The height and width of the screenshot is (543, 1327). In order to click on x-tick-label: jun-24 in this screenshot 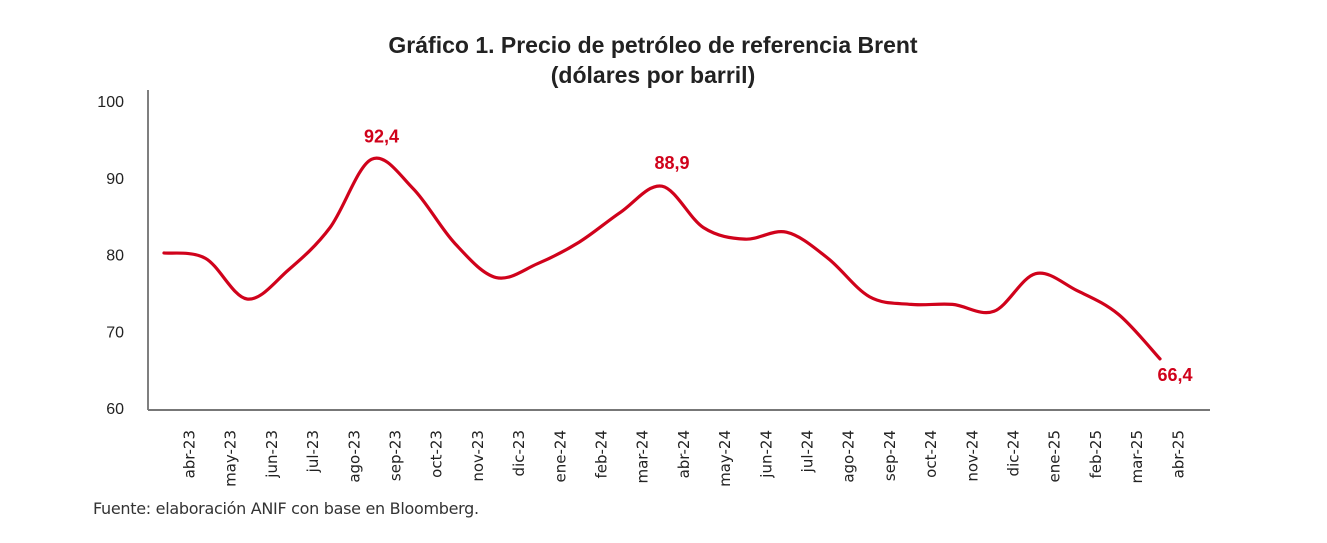, I will do `click(766, 454)`.